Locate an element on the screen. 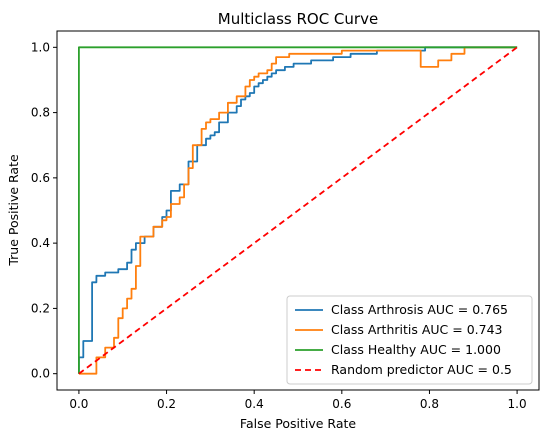 The width and height of the screenshot is (550, 438). legend-entry: Class Arthritis AUC = 0.743 is located at coordinates (416, 329).